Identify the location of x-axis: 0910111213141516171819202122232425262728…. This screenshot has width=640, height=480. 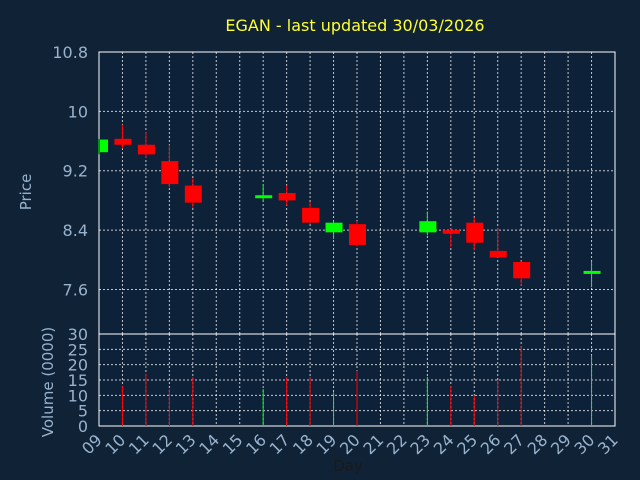
(350, 444).